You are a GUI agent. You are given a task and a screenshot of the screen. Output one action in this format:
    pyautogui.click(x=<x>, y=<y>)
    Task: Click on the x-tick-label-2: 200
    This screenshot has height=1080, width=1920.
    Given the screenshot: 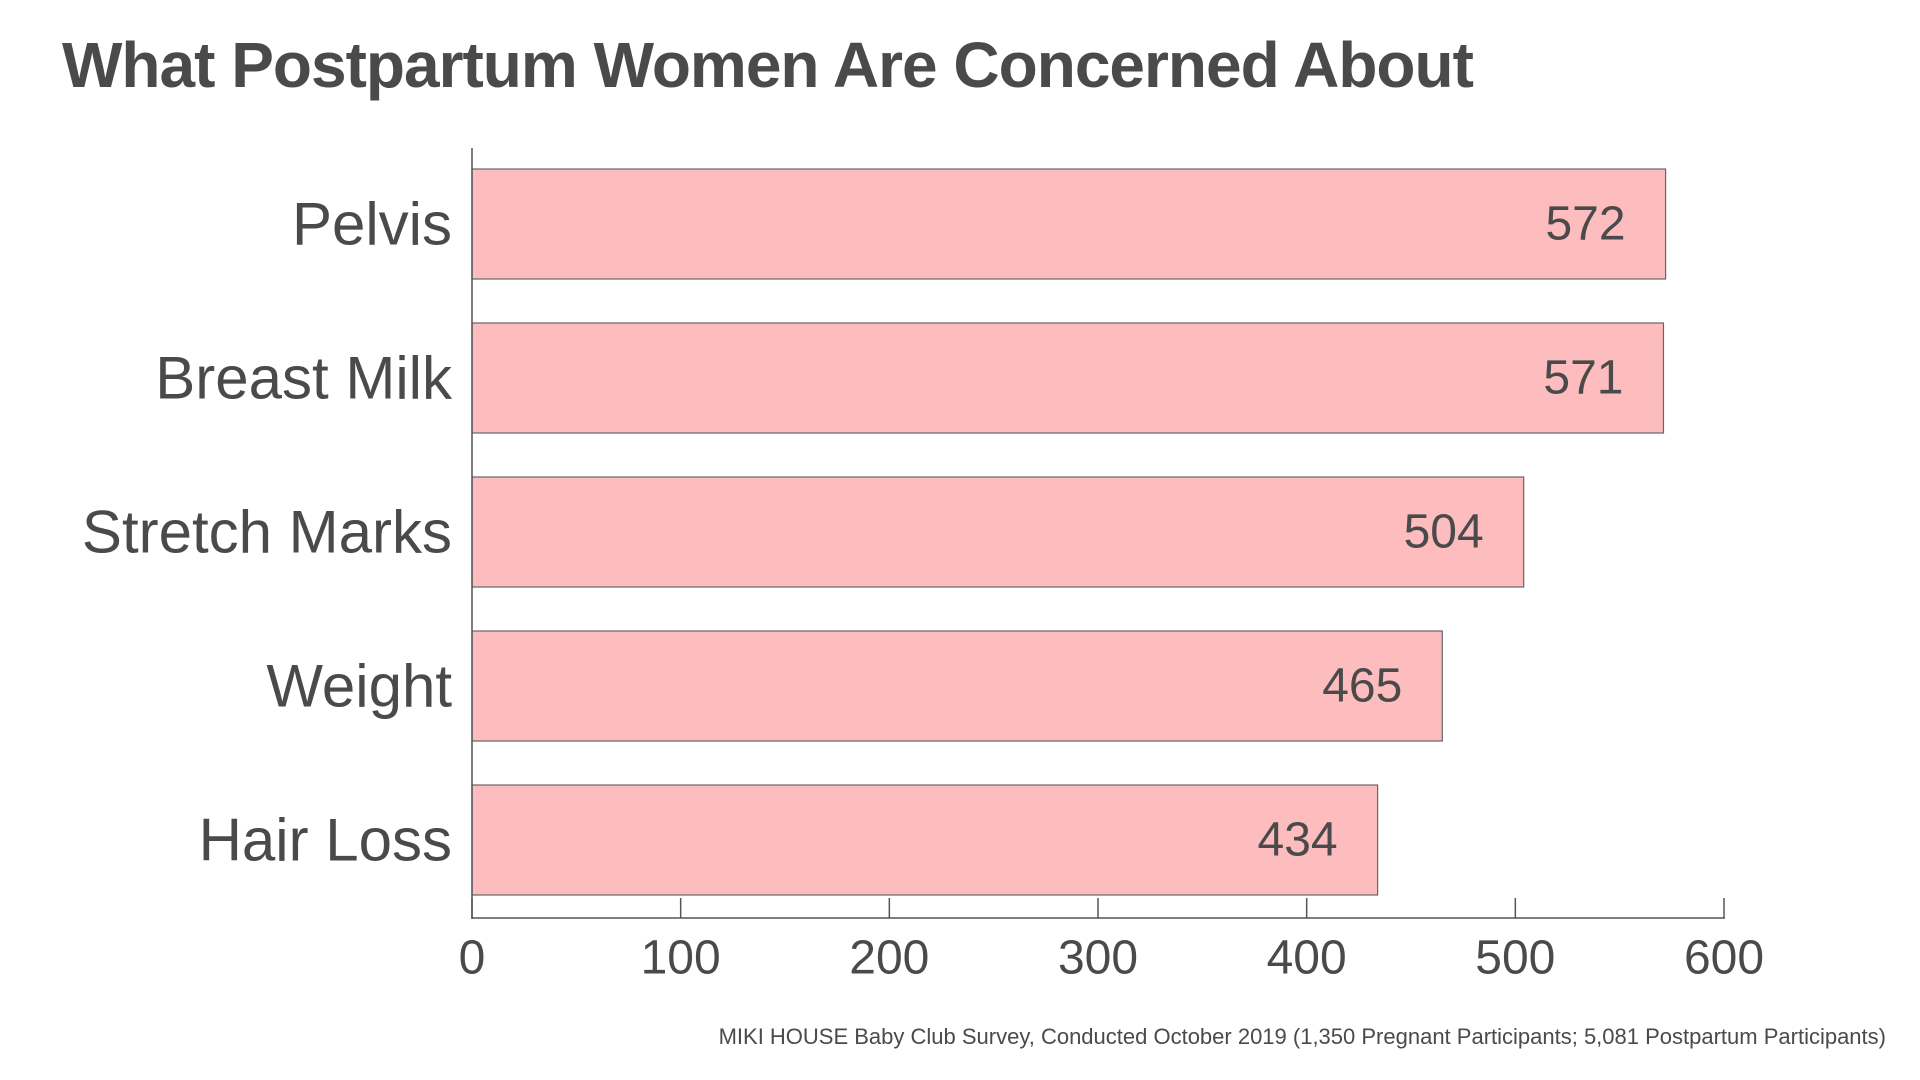 What is the action you would take?
    pyautogui.click(x=889, y=958)
    